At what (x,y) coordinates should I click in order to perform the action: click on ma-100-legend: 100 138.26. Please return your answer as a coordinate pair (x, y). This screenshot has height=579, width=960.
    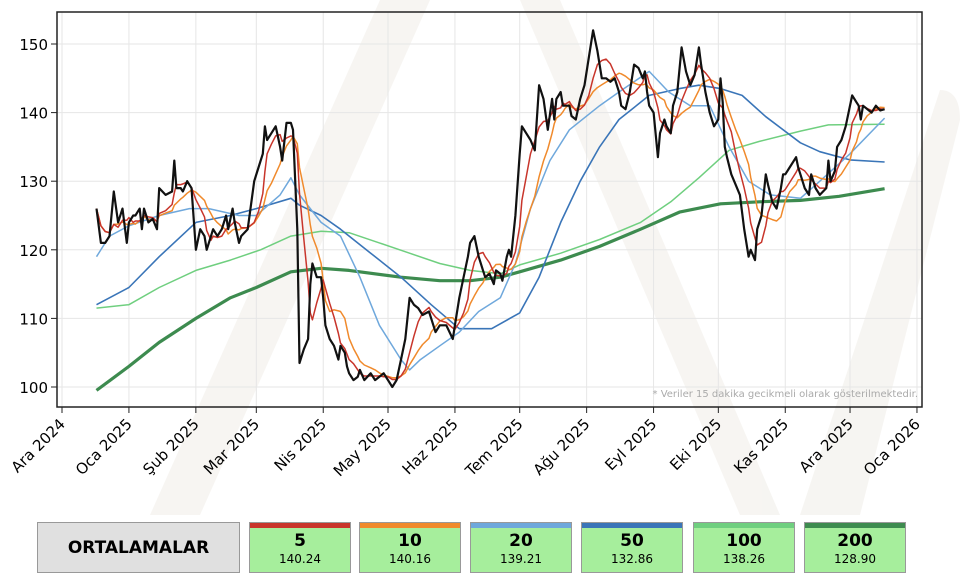
    Looking at the image, I should click on (744, 547).